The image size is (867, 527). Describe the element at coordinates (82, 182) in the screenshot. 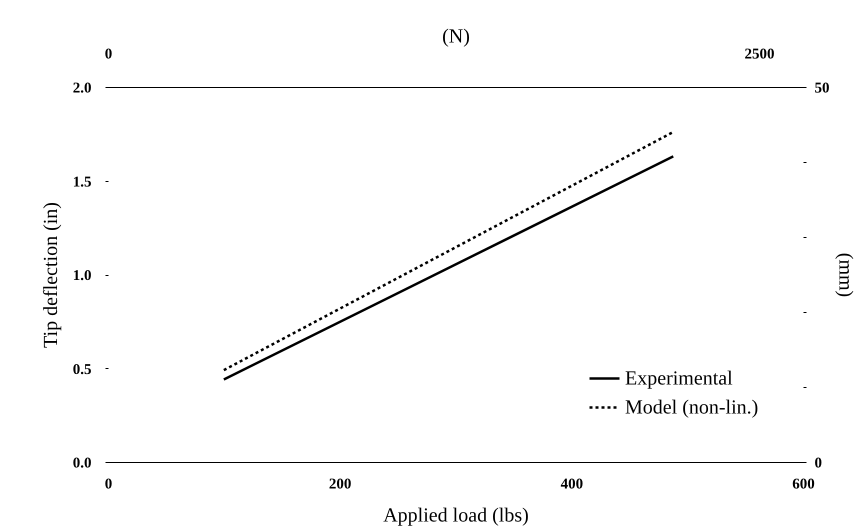

I see `y-tick-label: 1.5` at that location.